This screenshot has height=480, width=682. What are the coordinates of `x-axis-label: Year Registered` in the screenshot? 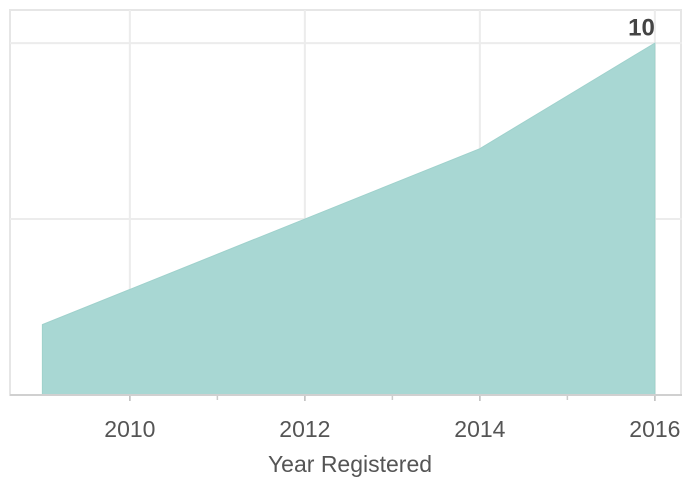 It's located at (350, 464).